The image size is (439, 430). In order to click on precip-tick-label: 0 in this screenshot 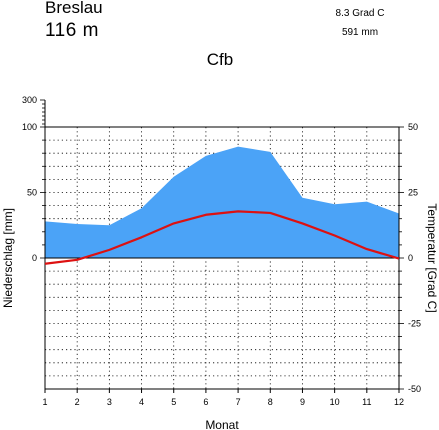, I will do `click(34, 258)`.